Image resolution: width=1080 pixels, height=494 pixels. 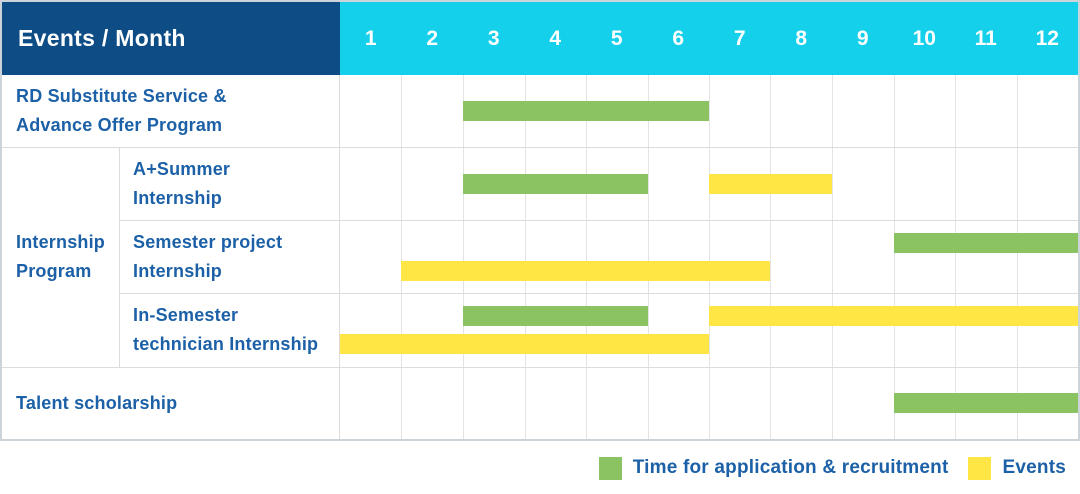 I want to click on month-header-5: 5, so click(x=616, y=38).